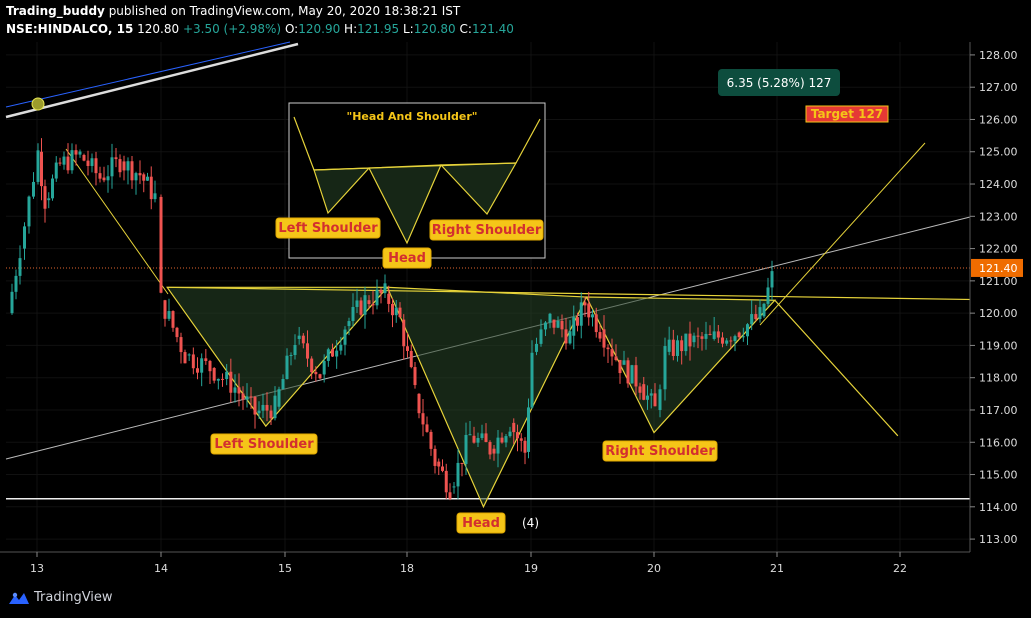 The image size is (1031, 618). I want to click on price-tick-label: 117.00, so click(998, 410).